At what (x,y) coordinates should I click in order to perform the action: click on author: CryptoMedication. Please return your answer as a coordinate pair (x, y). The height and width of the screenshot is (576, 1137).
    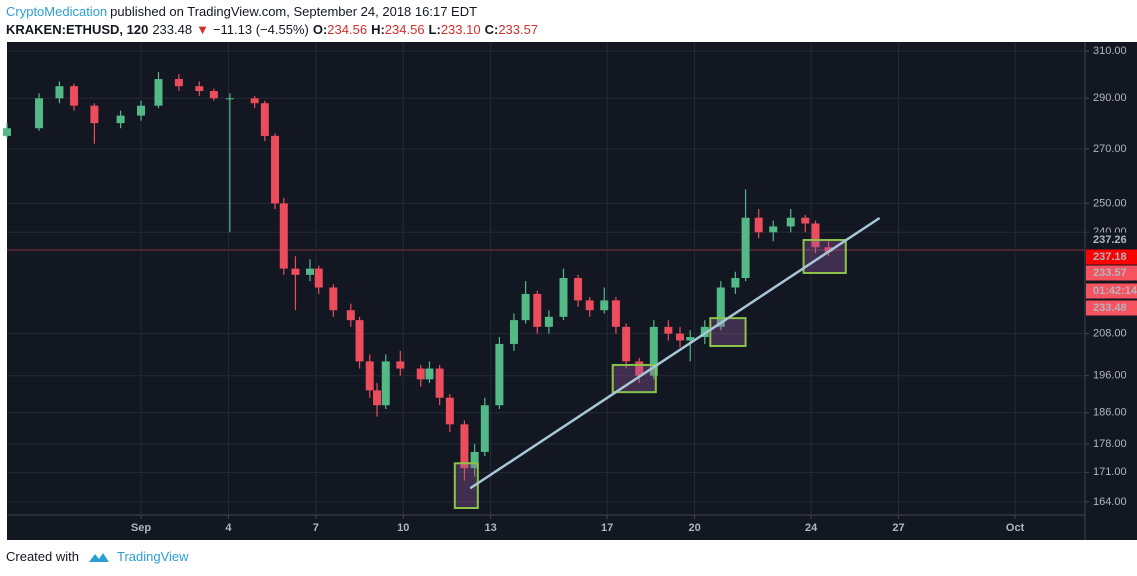
    Looking at the image, I should click on (57, 11).